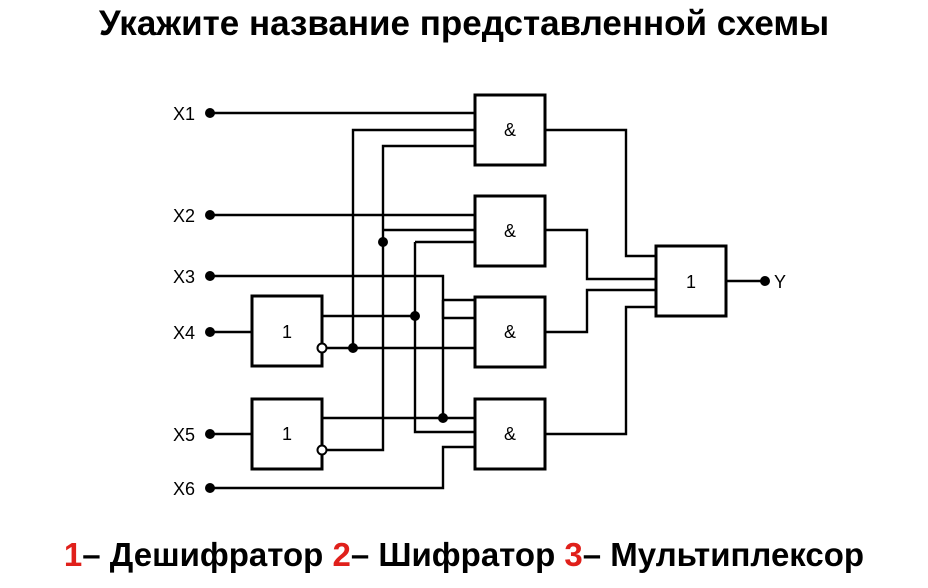 The width and height of the screenshot is (928, 588). I want to click on answer-1-text: – Дешифратор, so click(207, 554).